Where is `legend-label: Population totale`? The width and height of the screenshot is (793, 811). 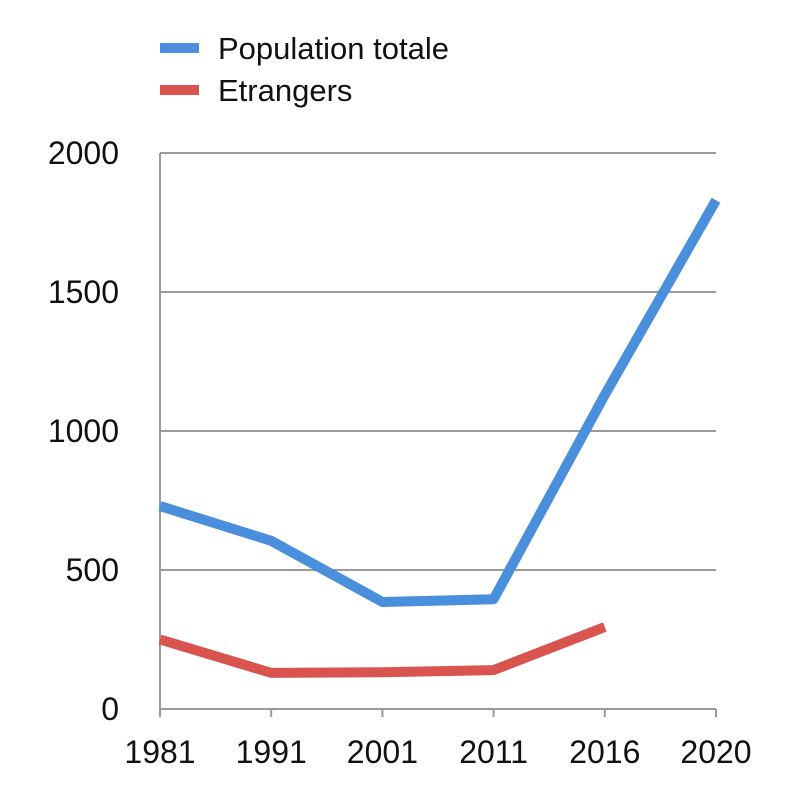
legend-label: Population totale is located at coordinates (333, 48).